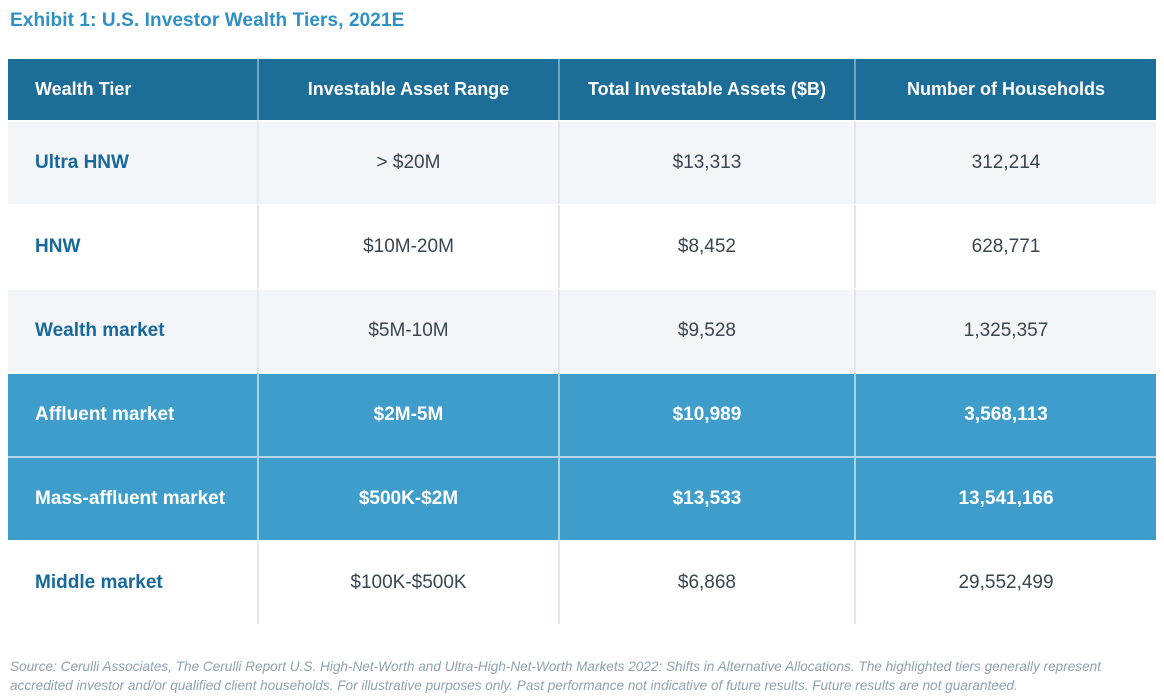 The image size is (1164, 697). Describe the element at coordinates (407, 498) in the screenshot. I see `cell-asset-range: $500K-$2M` at that location.